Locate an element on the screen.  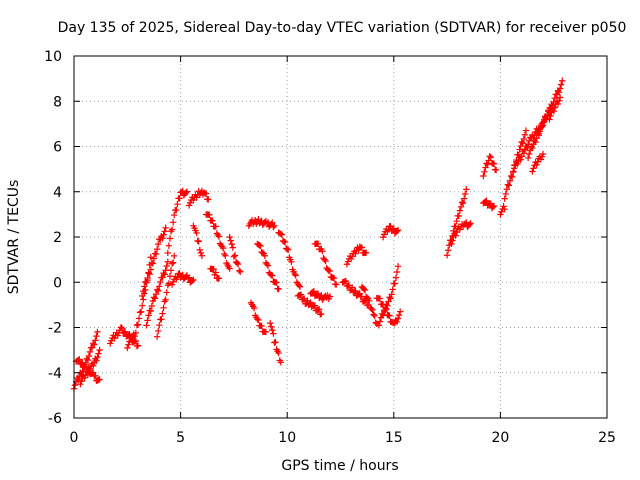
y-axis-title: SDTVAR / TECUs is located at coordinates (14, 237).